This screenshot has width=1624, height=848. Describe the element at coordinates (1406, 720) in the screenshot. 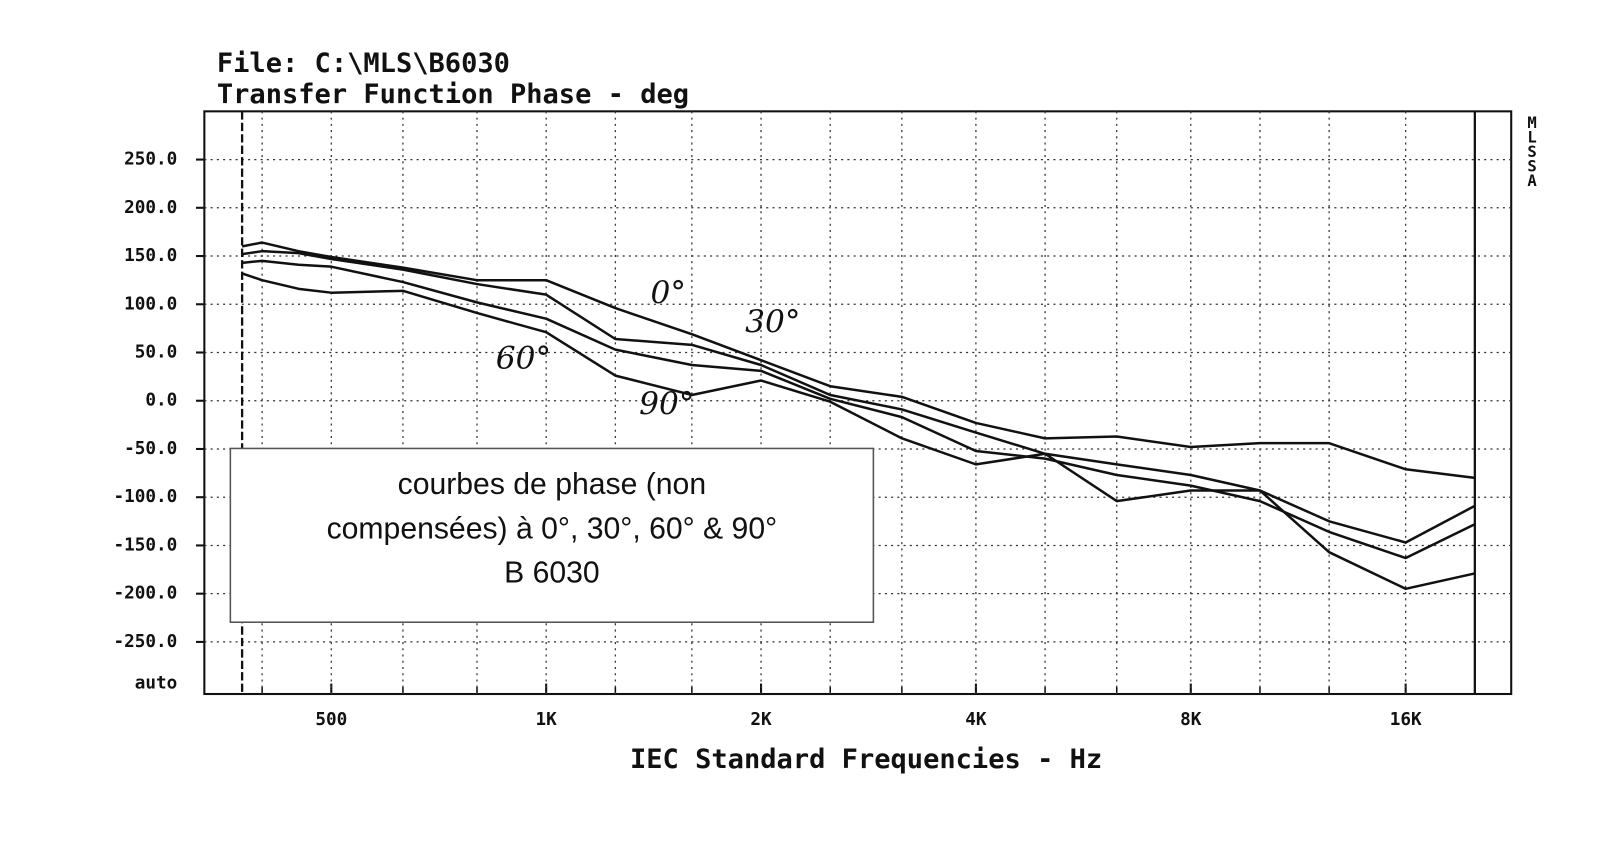

I see `x-tick-label: 16K` at that location.